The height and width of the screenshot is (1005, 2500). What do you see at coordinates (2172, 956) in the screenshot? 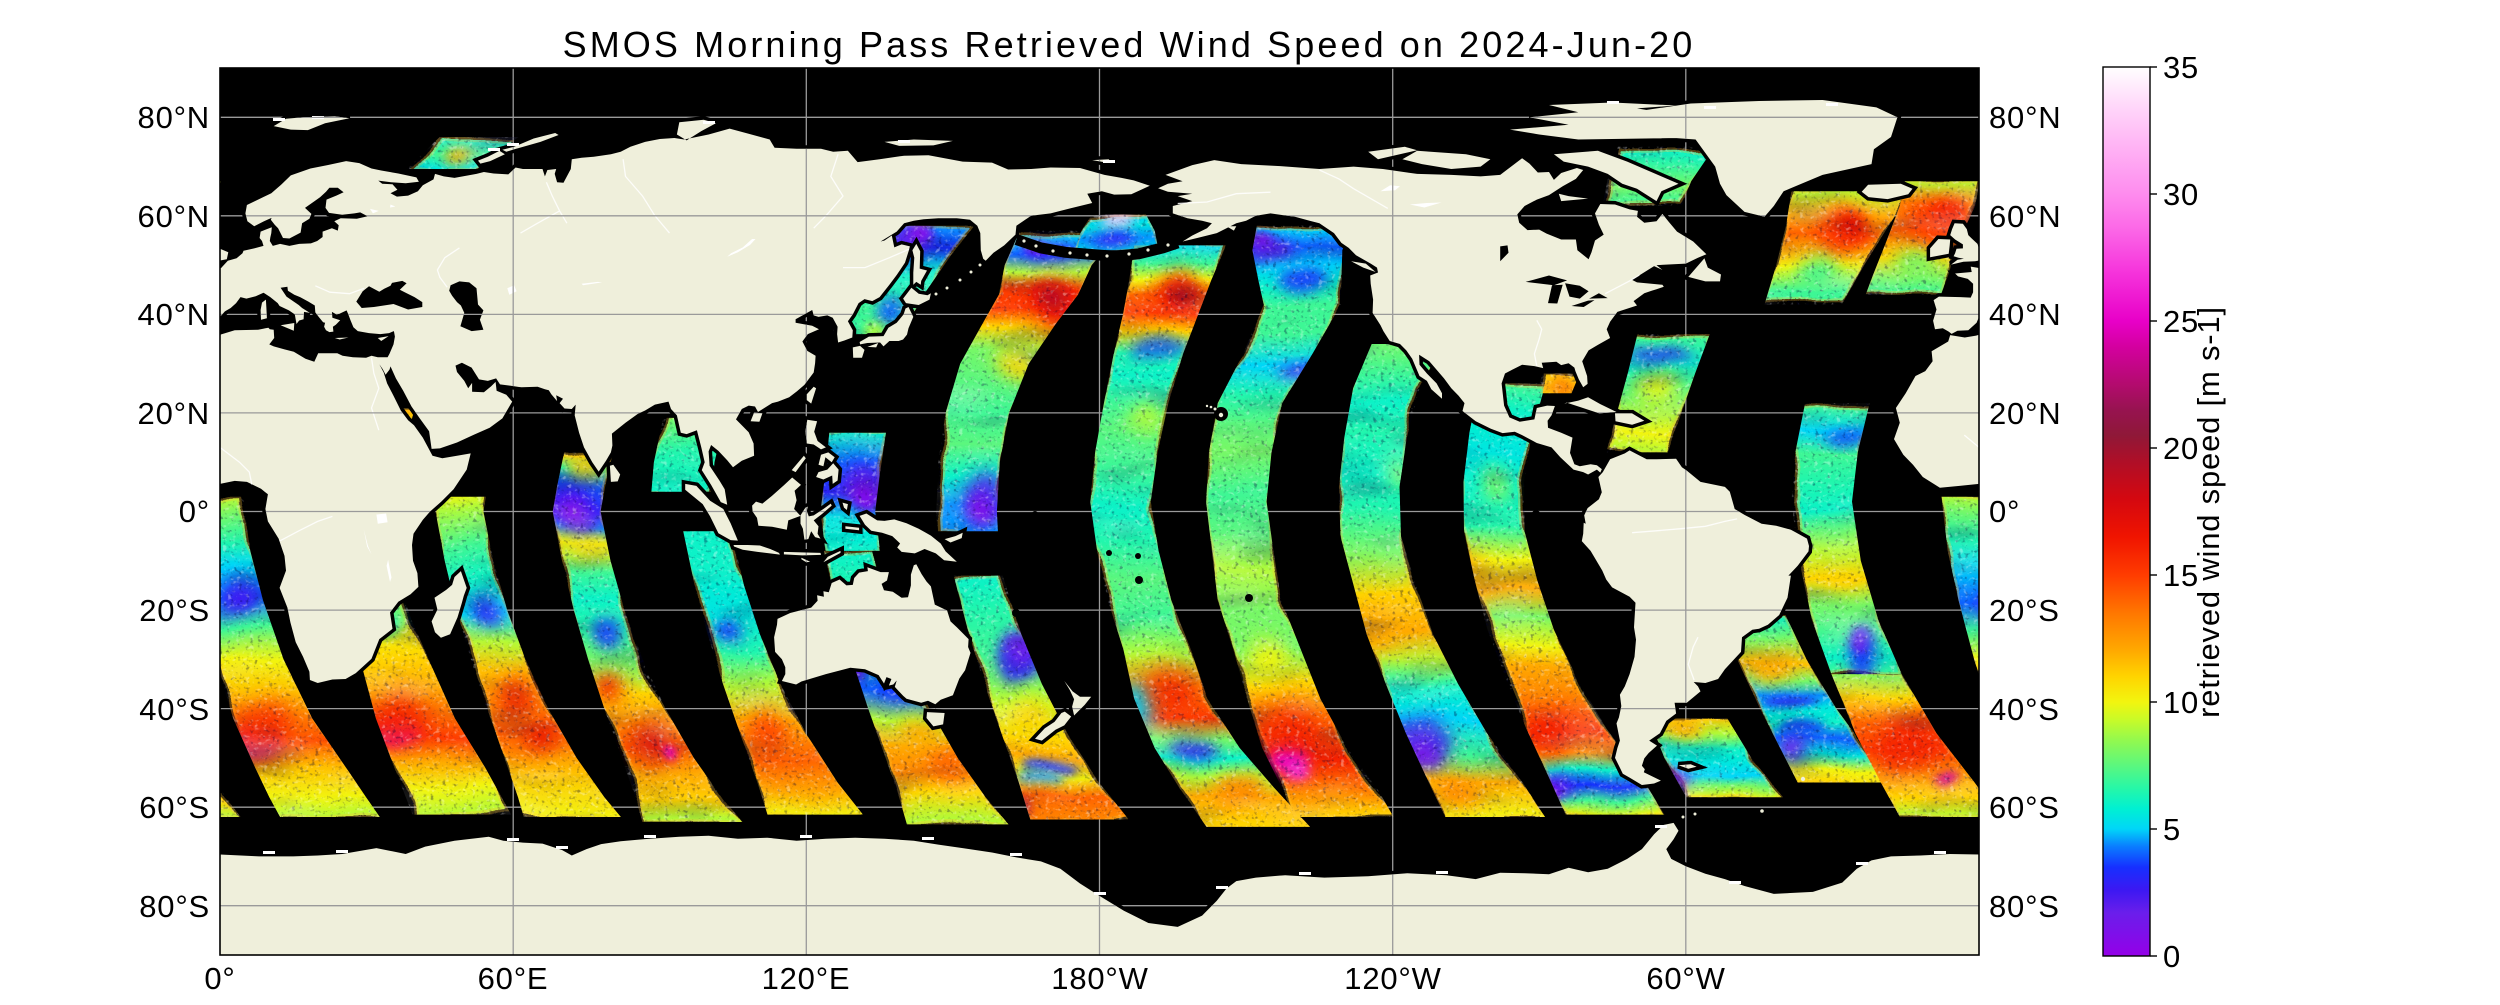
I see `svg-text: 0` at bounding box center [2172, 956].